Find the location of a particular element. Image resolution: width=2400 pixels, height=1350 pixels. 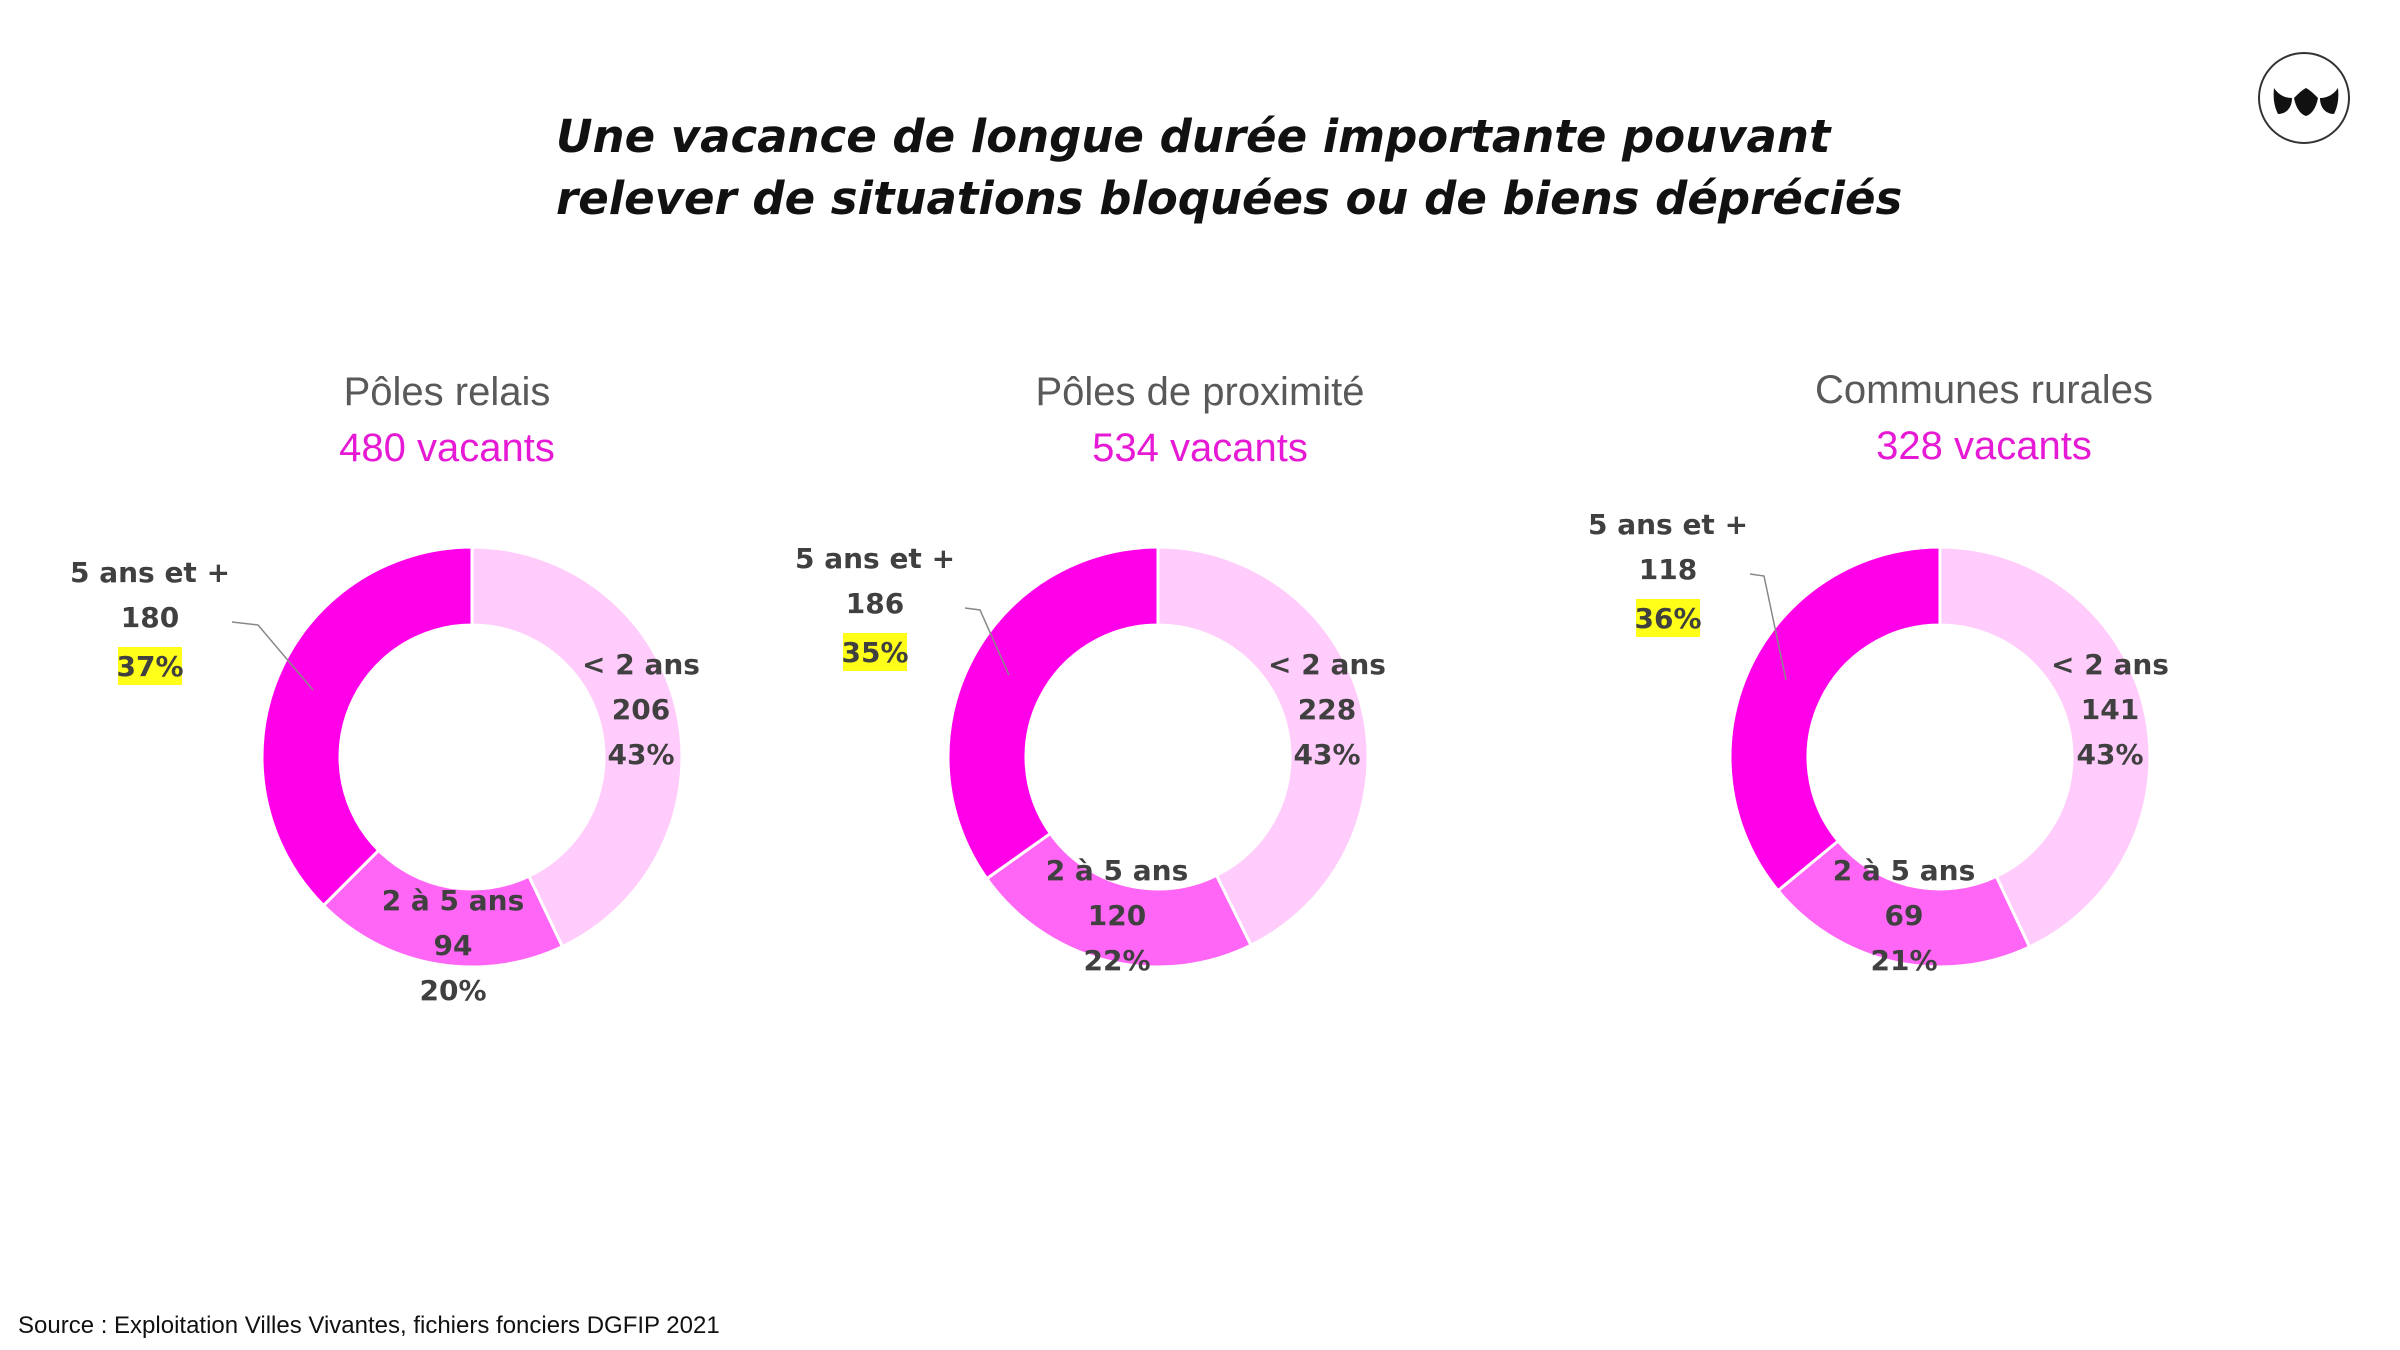

data-label-communes-rurales-lt-2-ans-percent: 43% is located at coordinates (2109, 754).